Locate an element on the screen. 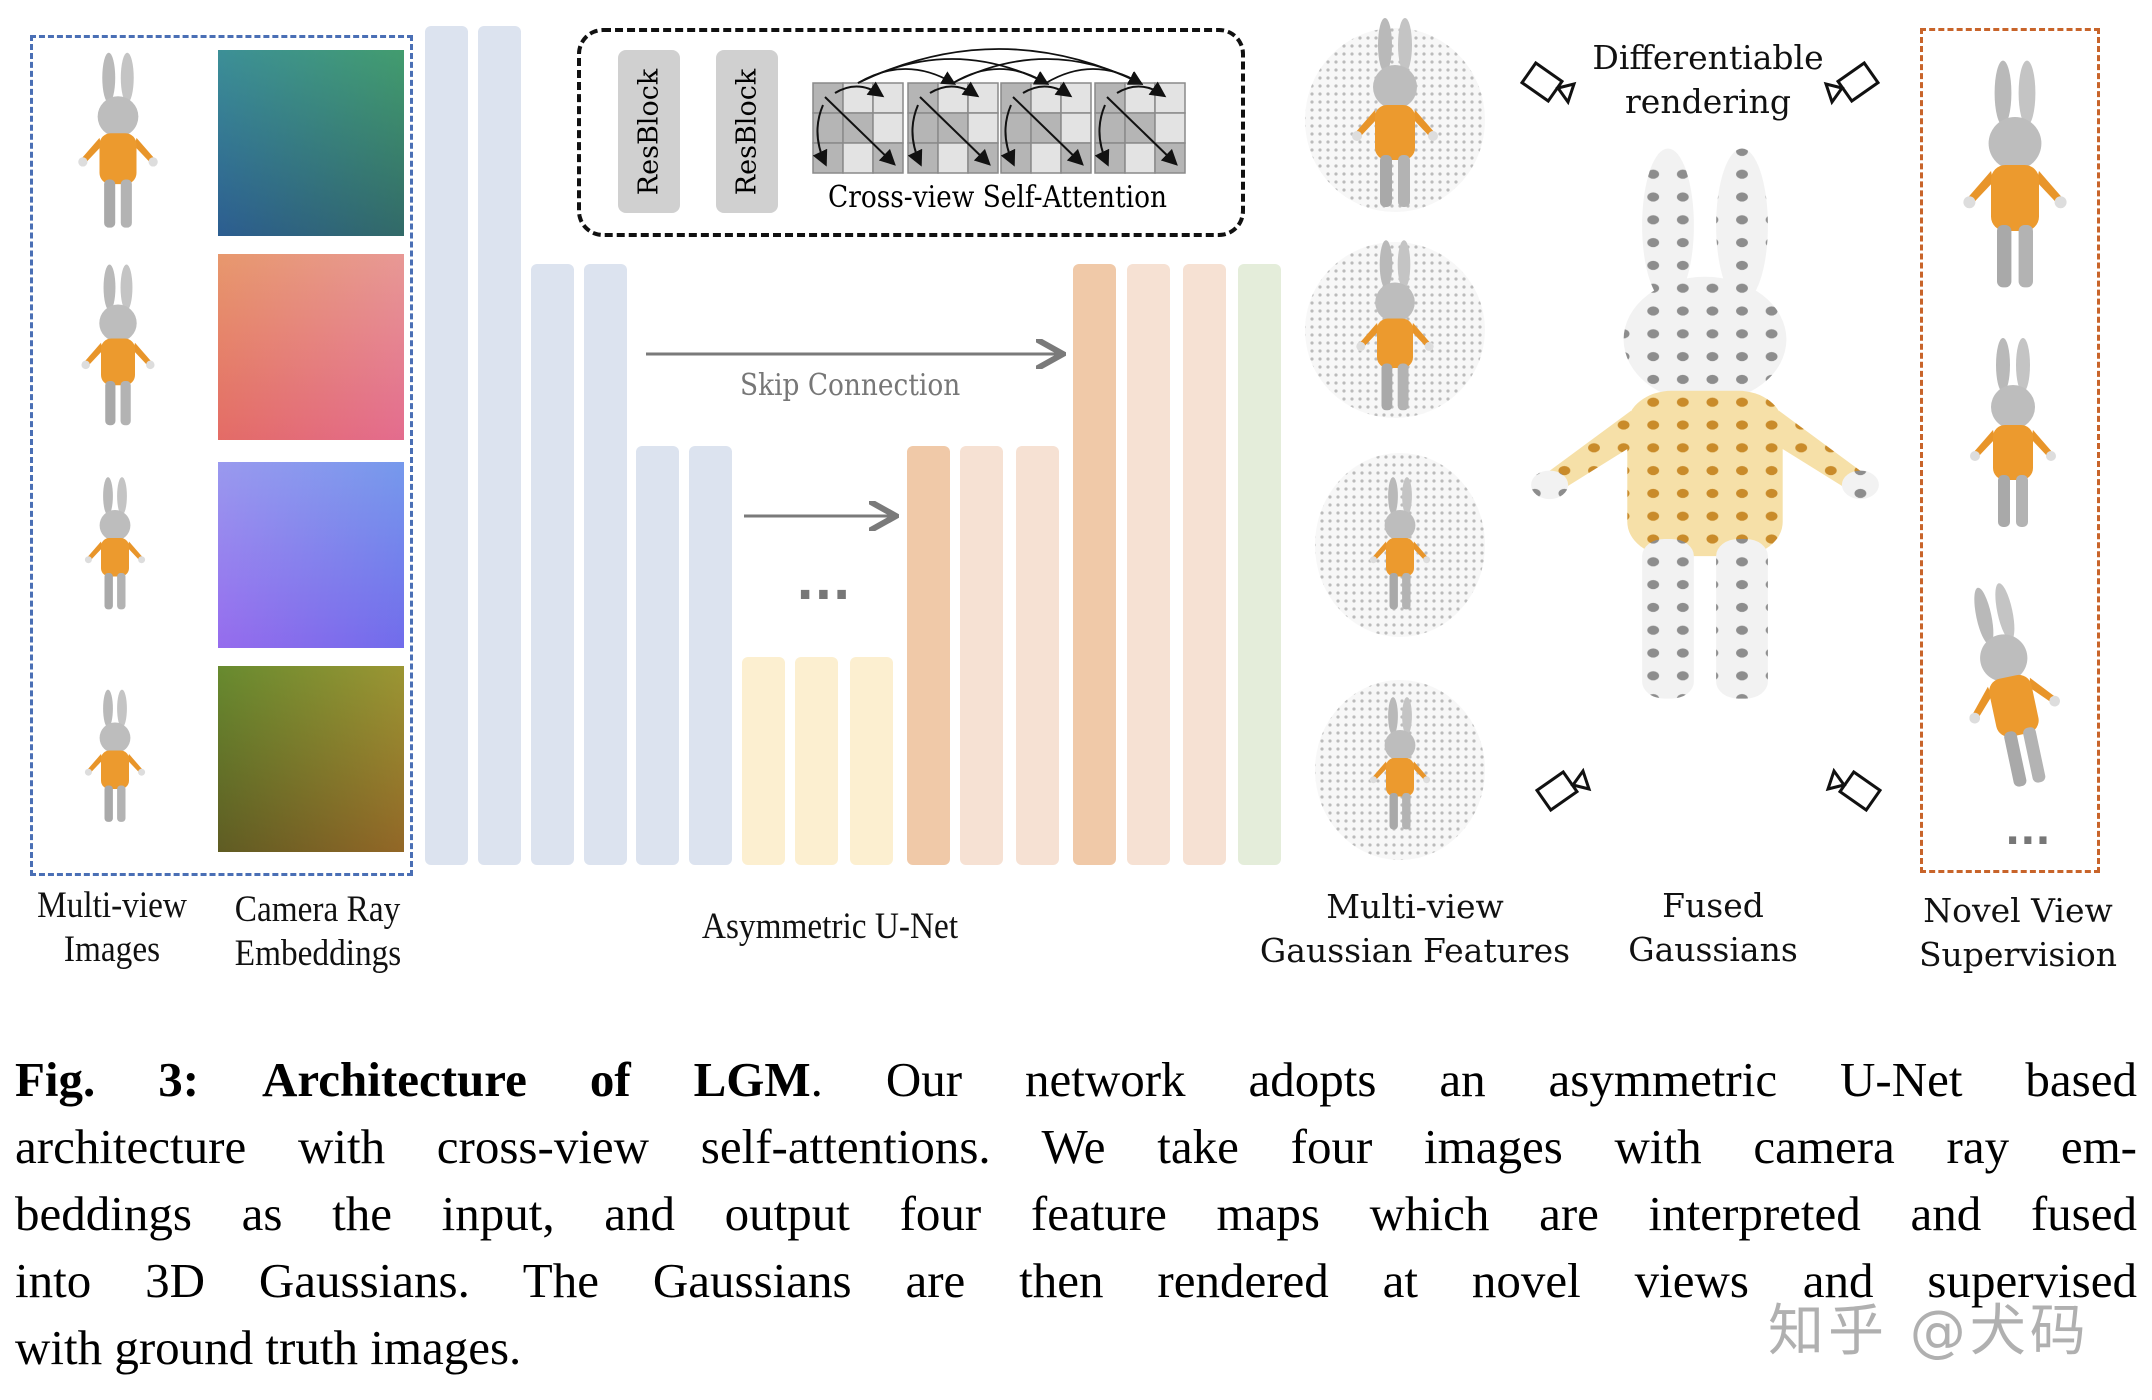  attention-block-box is located at coordinates (911, 132).